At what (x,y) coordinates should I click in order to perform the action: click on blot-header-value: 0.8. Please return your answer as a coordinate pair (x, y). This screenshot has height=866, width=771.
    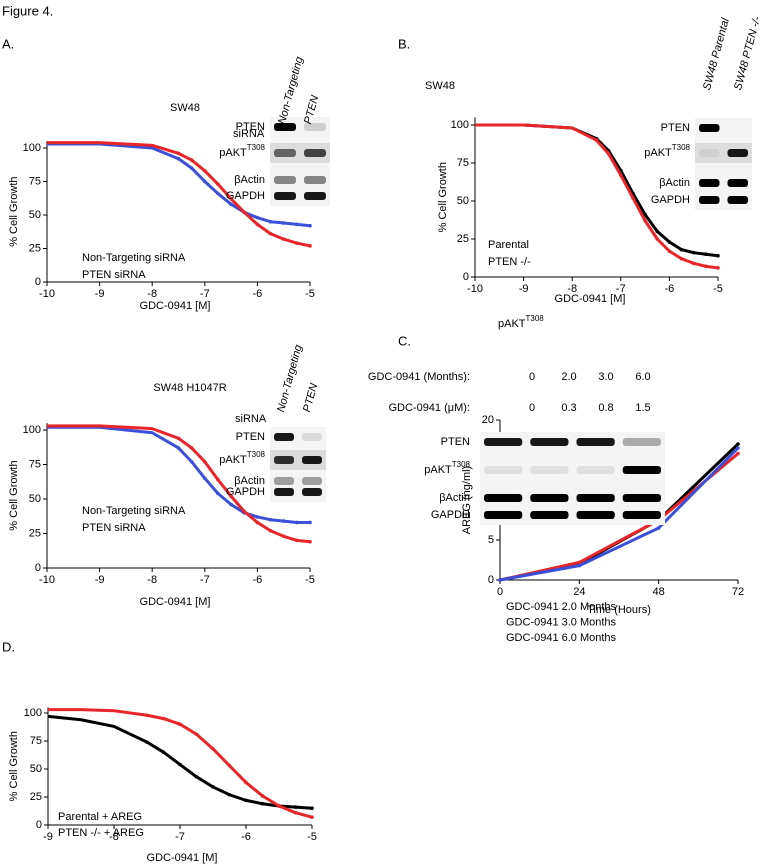
    Looking at the image, I should click on (605, 408).